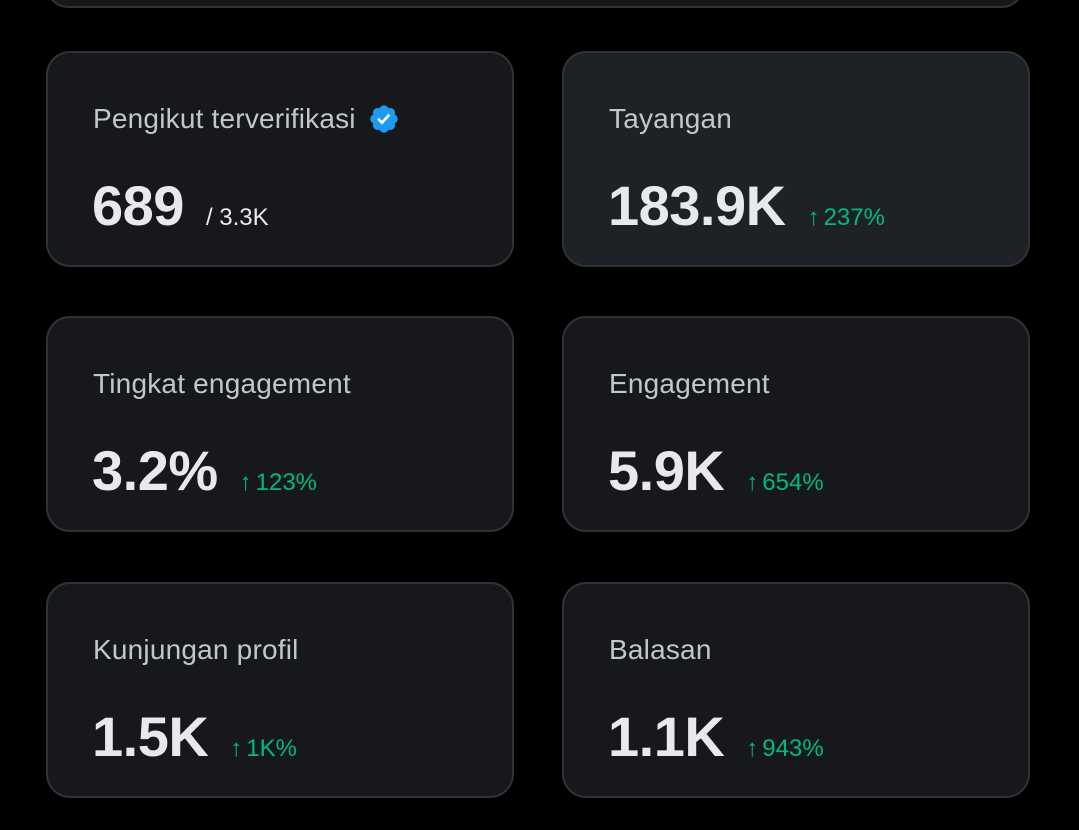 The width and height of the screenshot is (1079, 830). Describe the element at coordinates (666, 470) in the screenshot. I see `metric-value: 5.9K` at that location.